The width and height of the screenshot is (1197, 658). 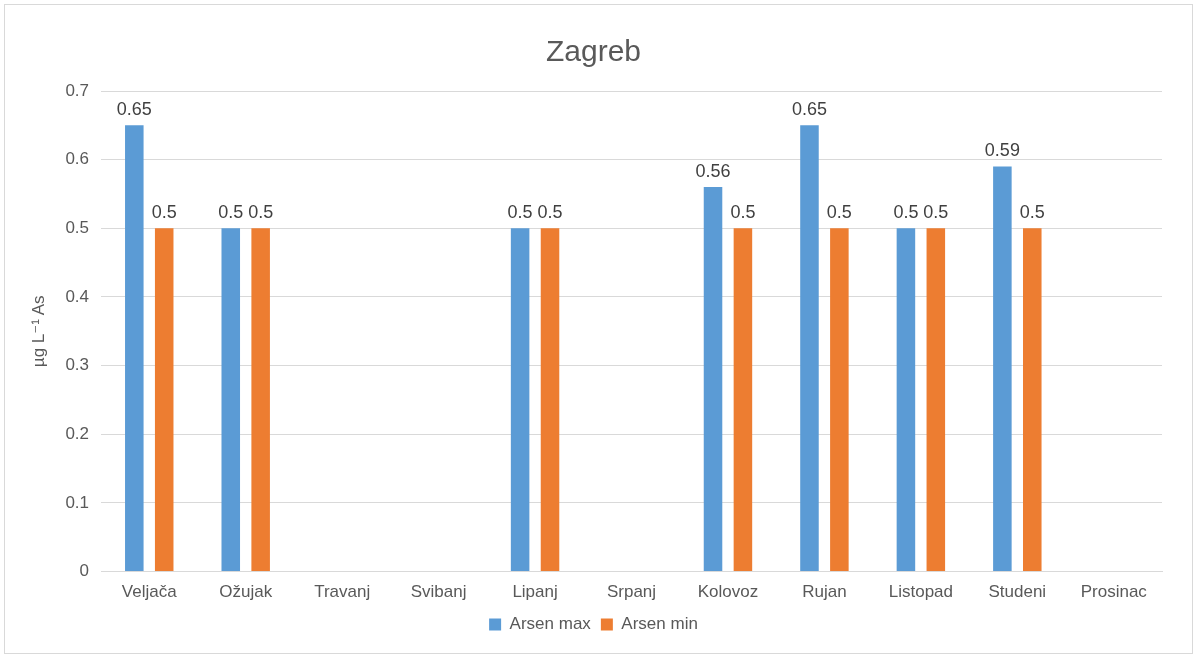 What do you see at coordinates (659, 624) in the screenshot?
I see `legend-label: Arsen min` at bounding box center [659, 624].